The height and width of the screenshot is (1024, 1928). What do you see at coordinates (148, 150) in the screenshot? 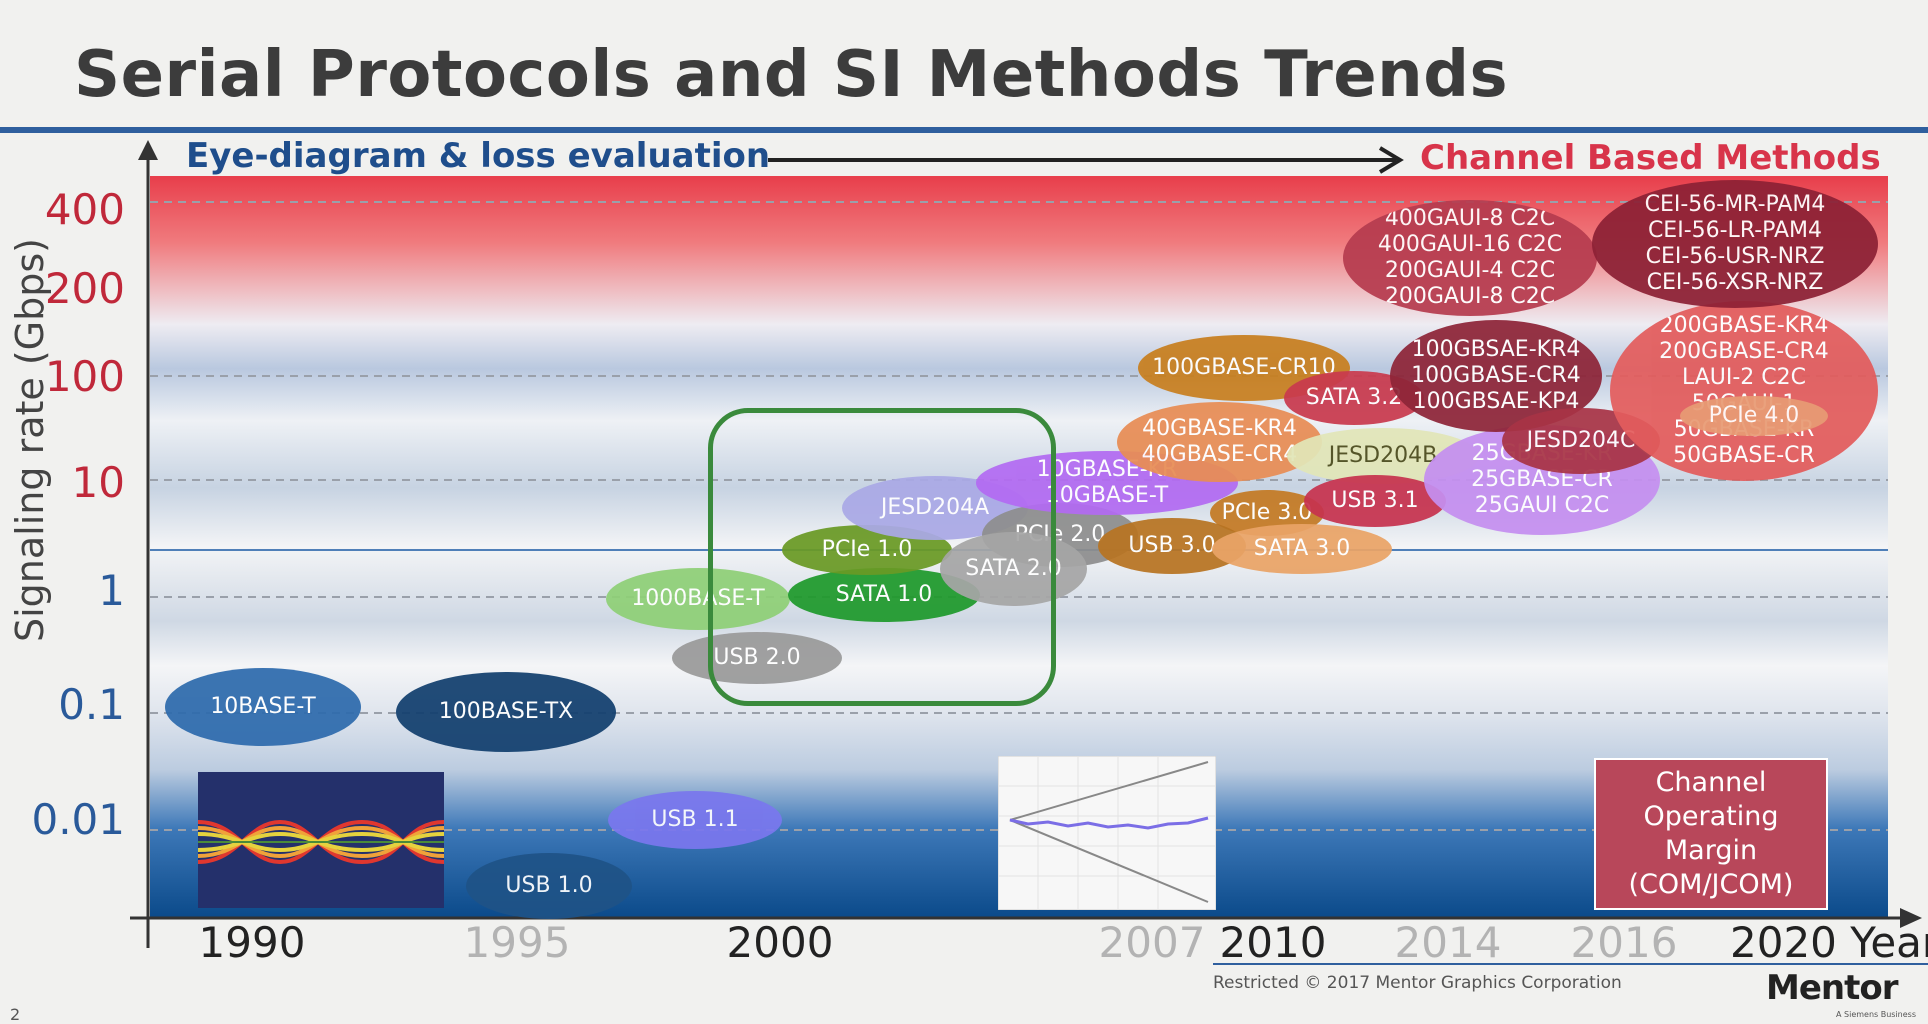
I see `y-axis-arrowhead` at bounding box center [148, 150].